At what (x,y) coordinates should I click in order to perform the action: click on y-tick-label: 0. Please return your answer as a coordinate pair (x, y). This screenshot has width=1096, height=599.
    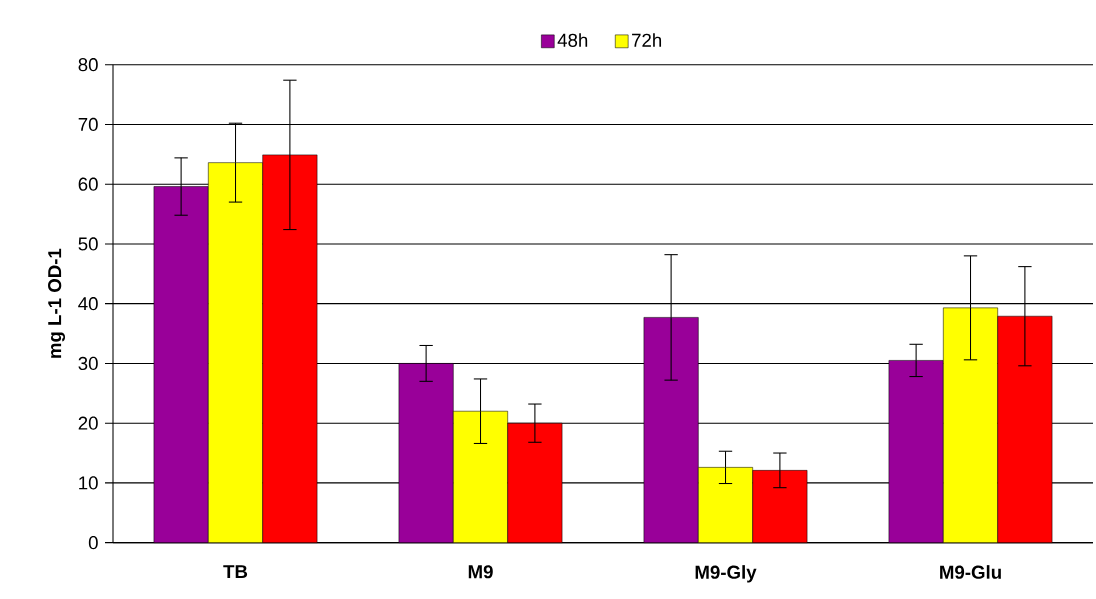
    Looking at the image, I should click on (93, 543).